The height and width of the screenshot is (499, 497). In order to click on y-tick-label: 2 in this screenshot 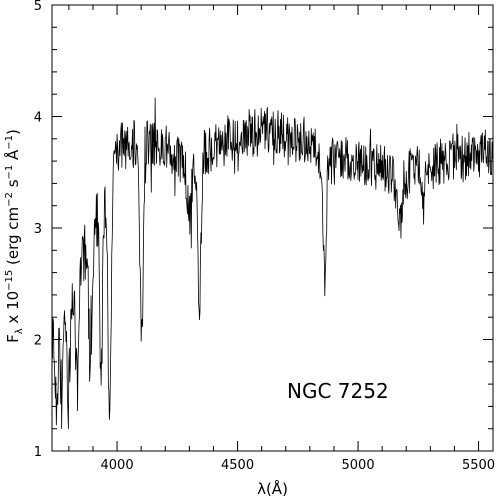, I will do `click(38, 341)`.